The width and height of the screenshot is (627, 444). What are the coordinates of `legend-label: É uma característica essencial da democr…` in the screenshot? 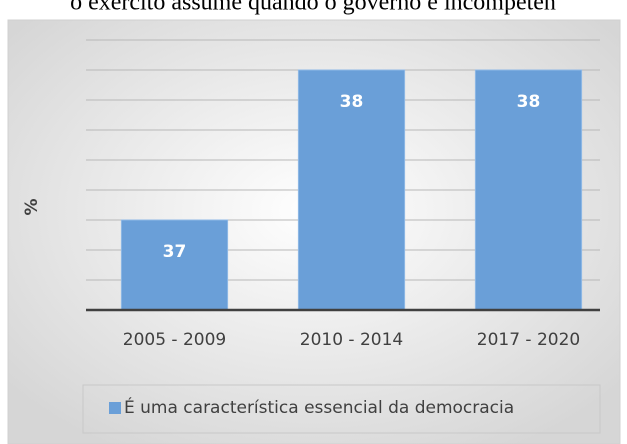 It's located at (319, 407).